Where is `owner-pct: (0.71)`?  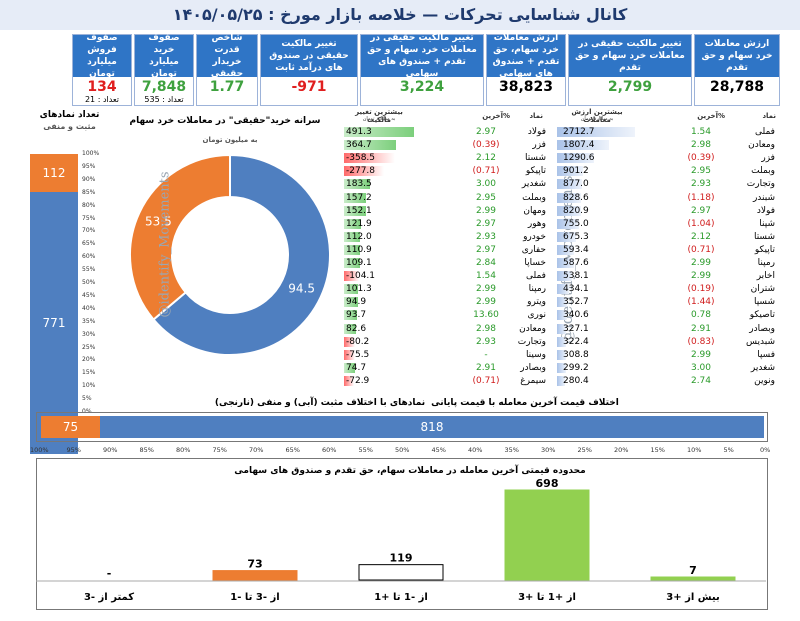
owner-pct: (0.71) is located at coordinates (486, 171).